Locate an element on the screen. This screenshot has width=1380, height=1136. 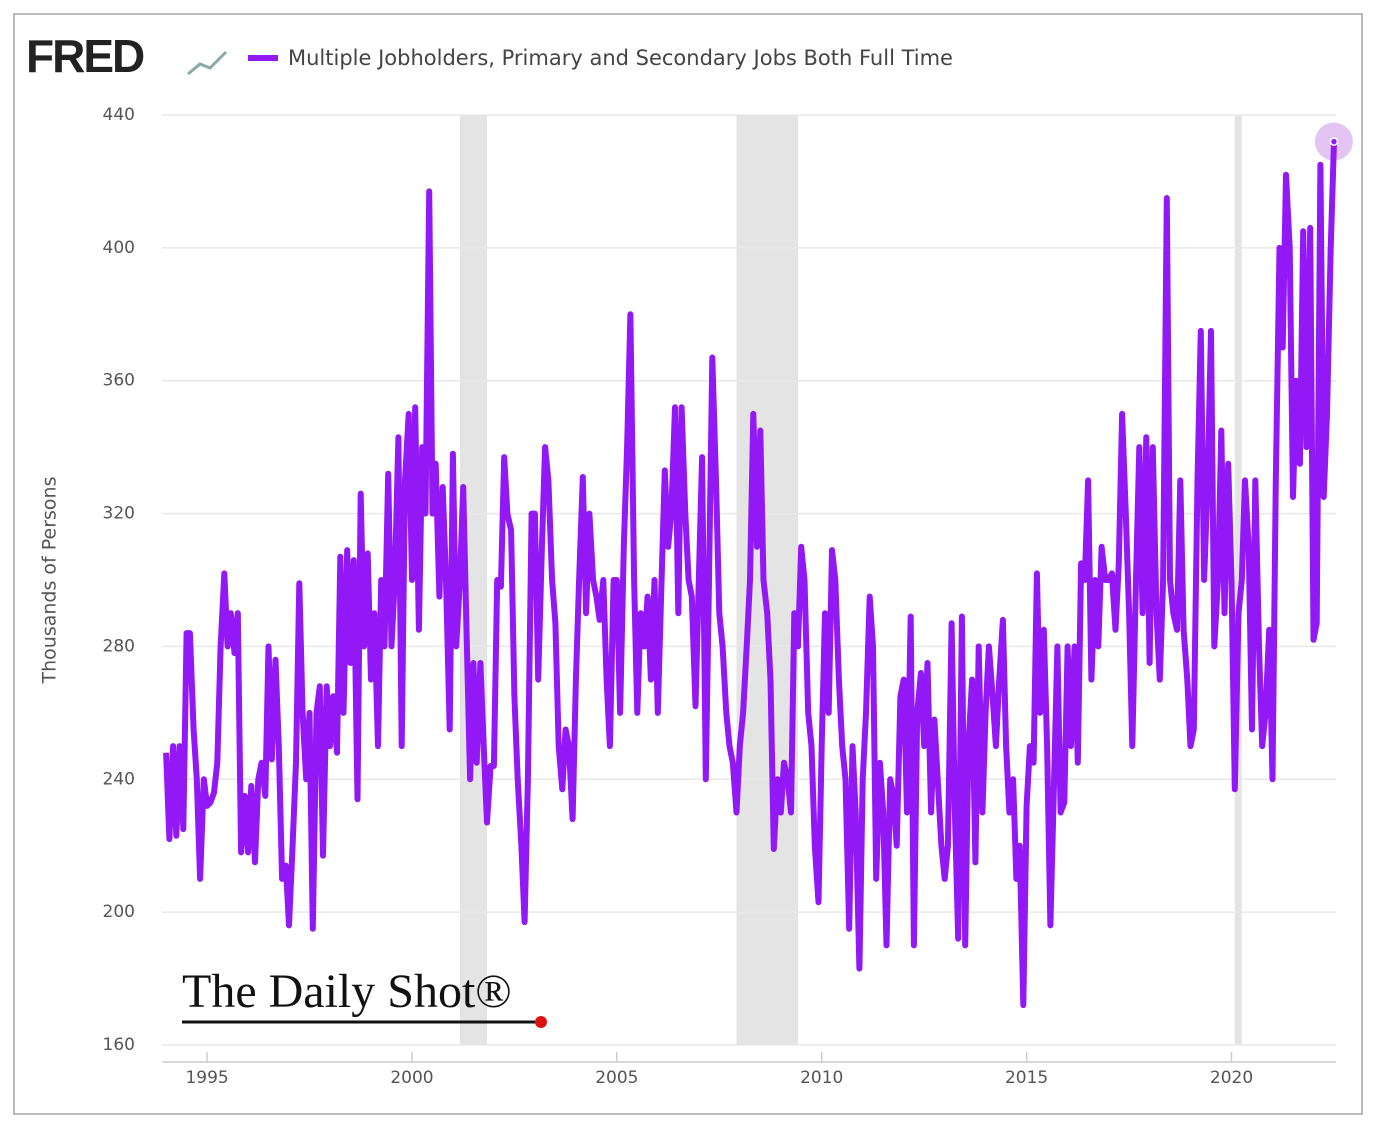
logo: FRED is located at coordinates (85, 56).